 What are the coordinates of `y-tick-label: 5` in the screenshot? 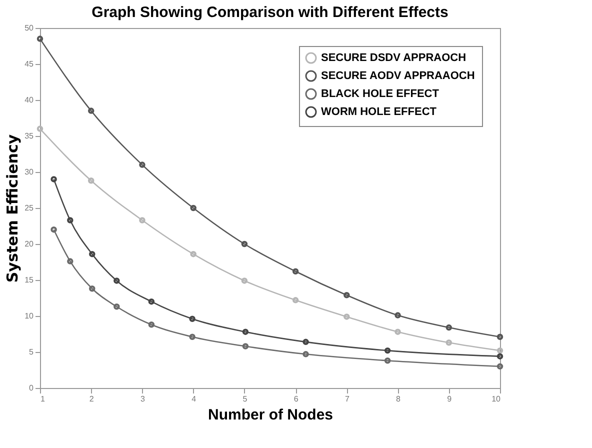 It's located at (31, 352).